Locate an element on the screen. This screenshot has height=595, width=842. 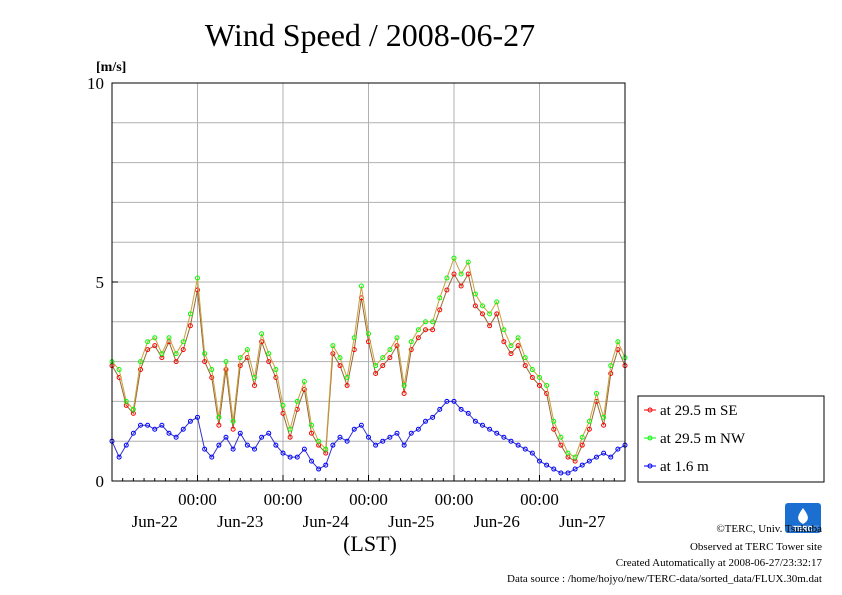
credit-observed: Observed at TERC Tower site is located at coordinates (756, 547).